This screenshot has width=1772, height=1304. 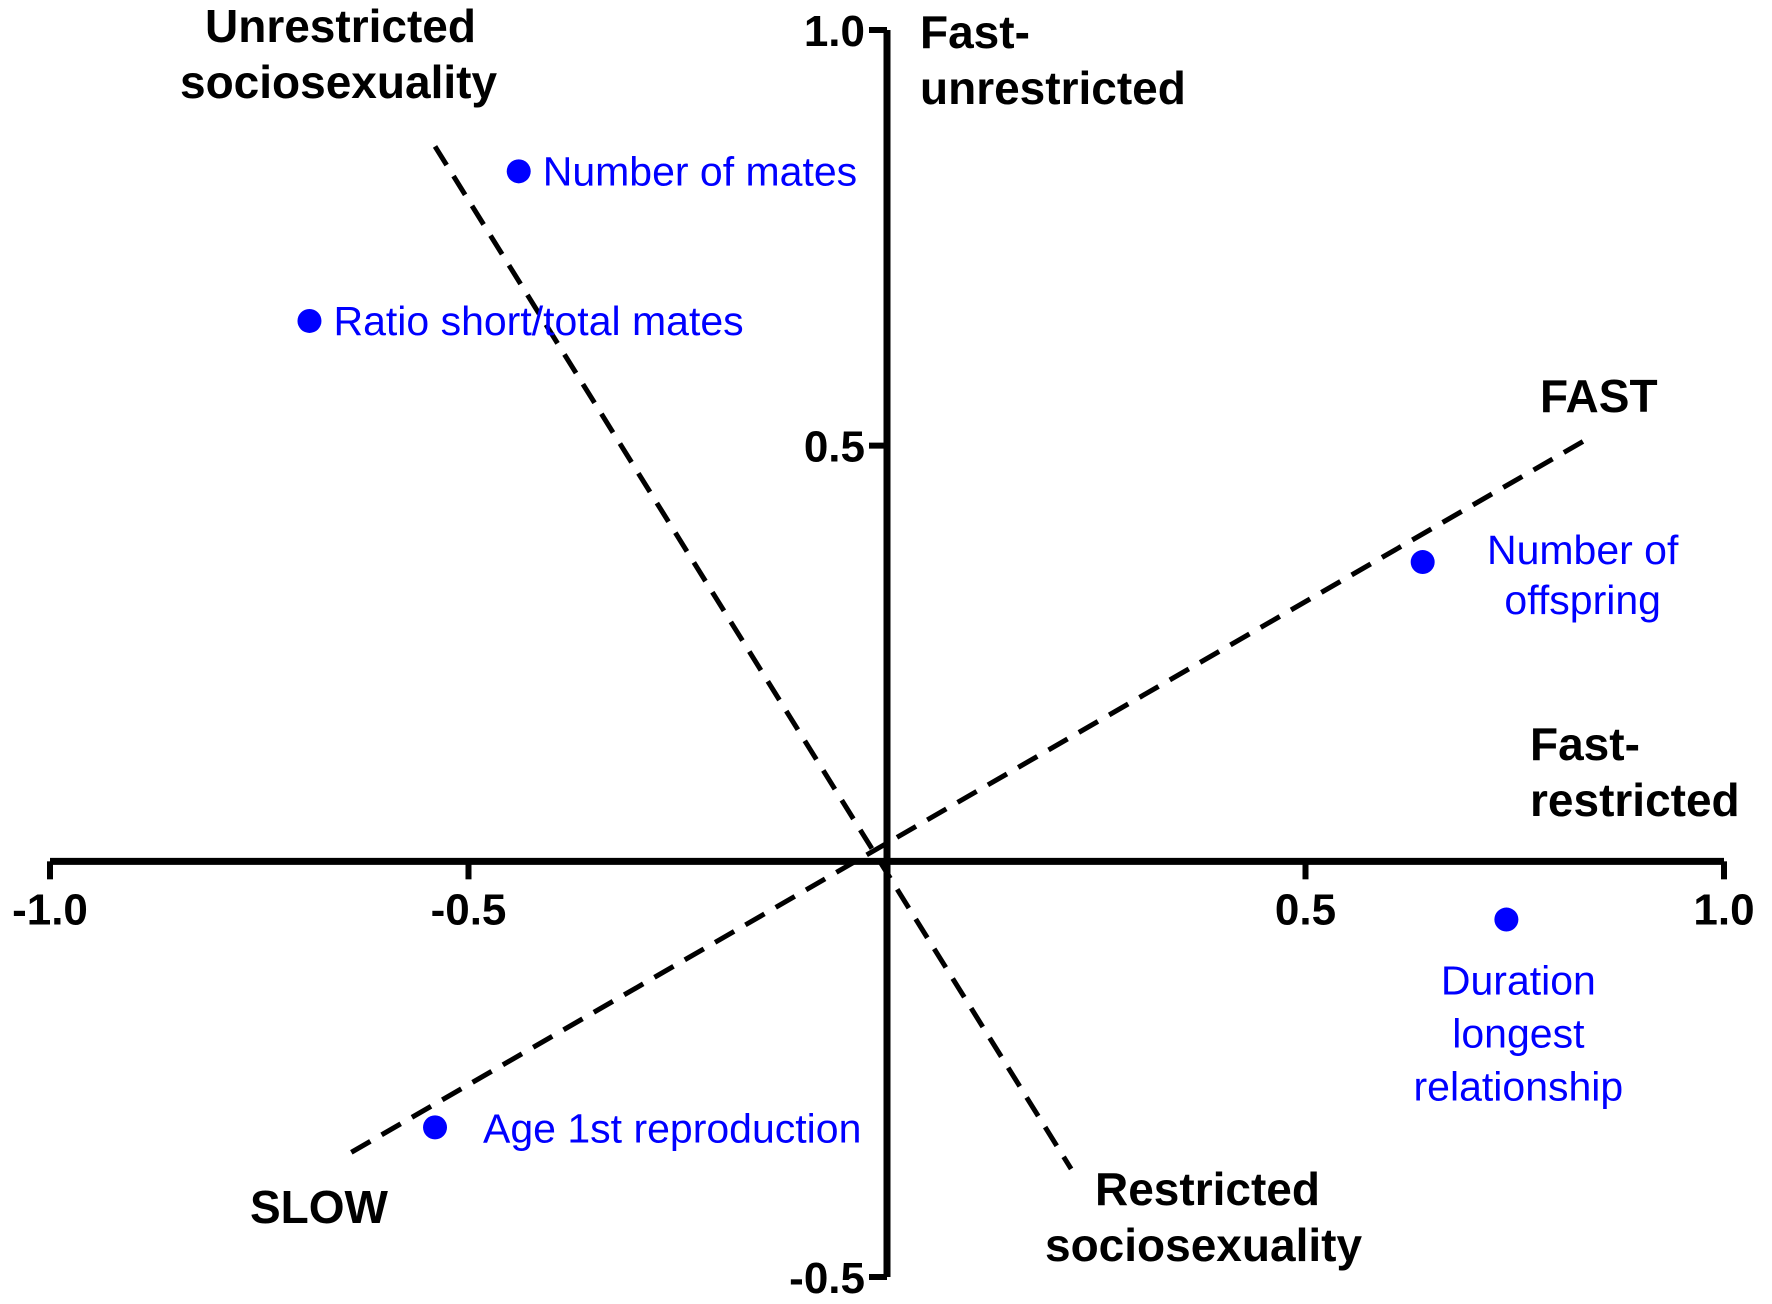 I want to click on region-label: Restricted sociosexuality, so click(x=1203, y=1217).